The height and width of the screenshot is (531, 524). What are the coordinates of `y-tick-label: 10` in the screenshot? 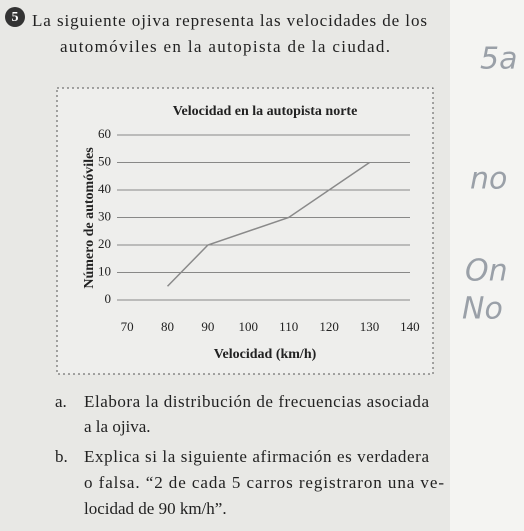 It's located at (104, 270).